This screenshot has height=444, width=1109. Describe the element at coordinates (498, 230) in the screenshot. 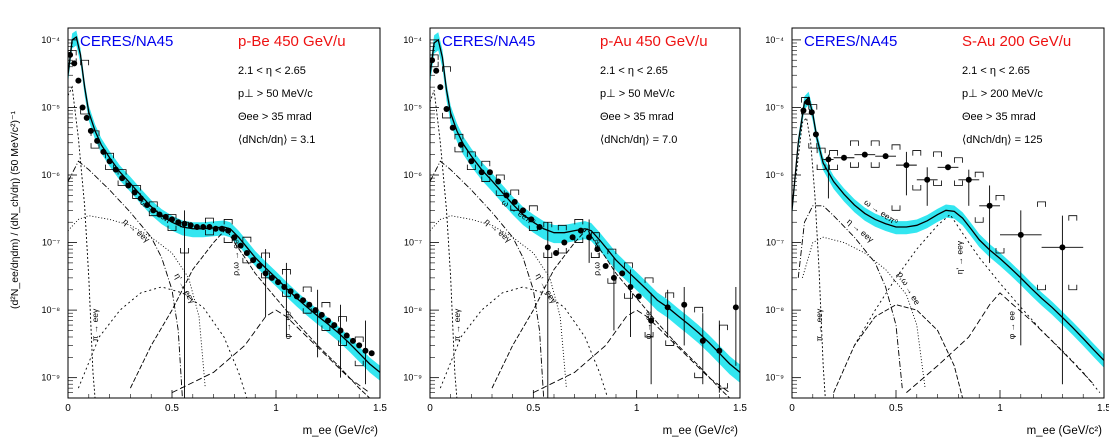

I see `component-label: η → eeγ` at that location.